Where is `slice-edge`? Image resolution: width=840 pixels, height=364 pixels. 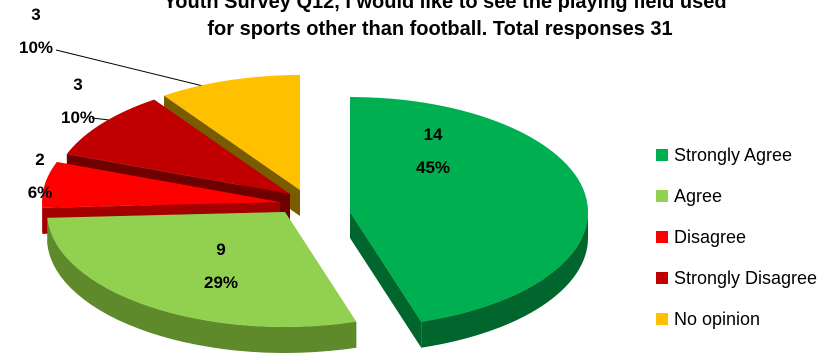 slice-edge is located at coordinates (386, 280).